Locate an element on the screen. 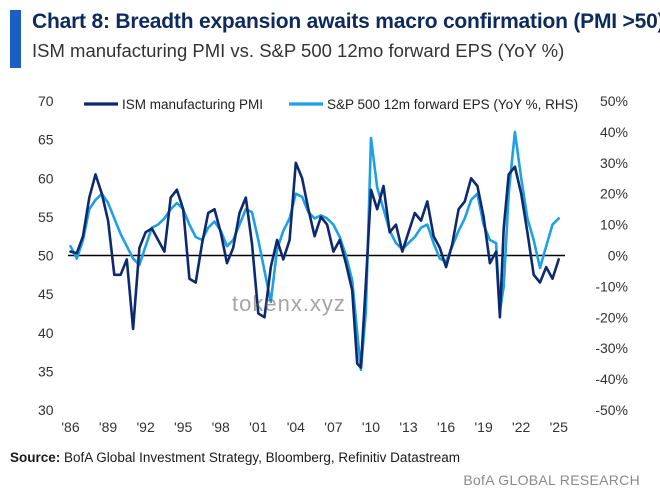 This screenshot has height=497, width=660. x-tick-label: '01 is located at coordinates (258, 427).